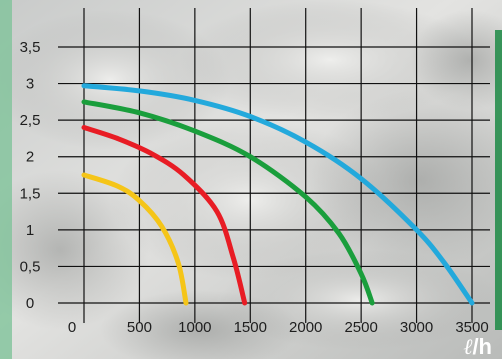  I want to click on x-tick-label: 2000, so click(305, 327).